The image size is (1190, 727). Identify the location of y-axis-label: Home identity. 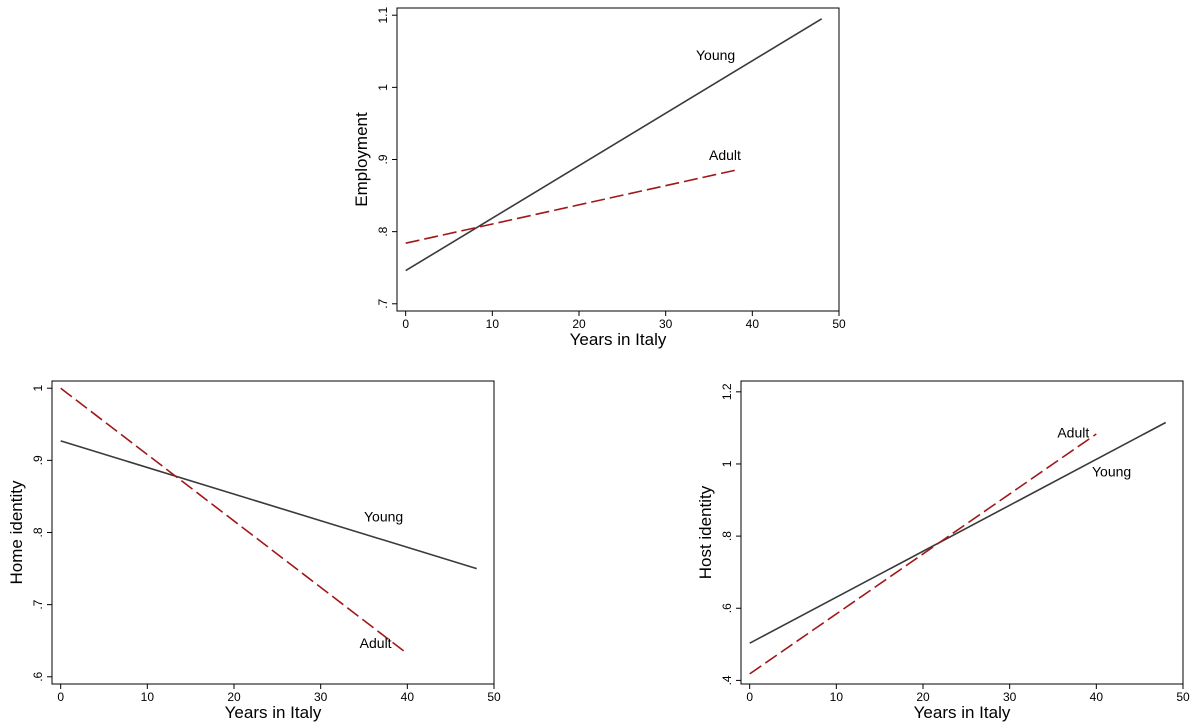
(16, 532).